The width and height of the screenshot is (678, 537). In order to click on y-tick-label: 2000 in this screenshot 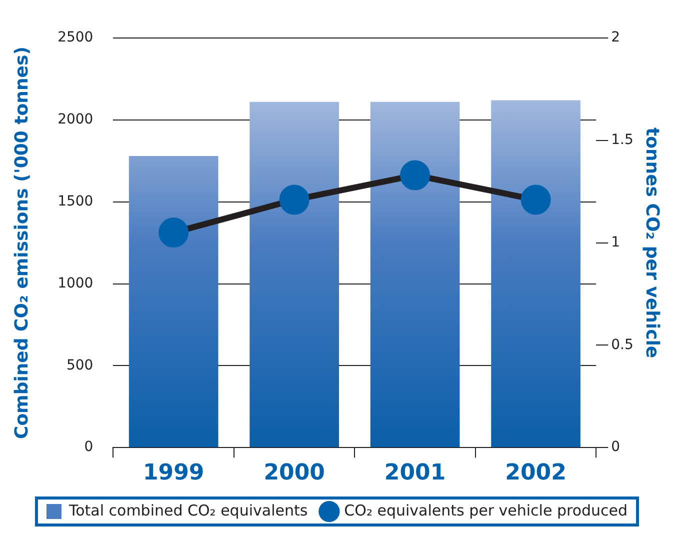, I will do `click(76, 120)`.